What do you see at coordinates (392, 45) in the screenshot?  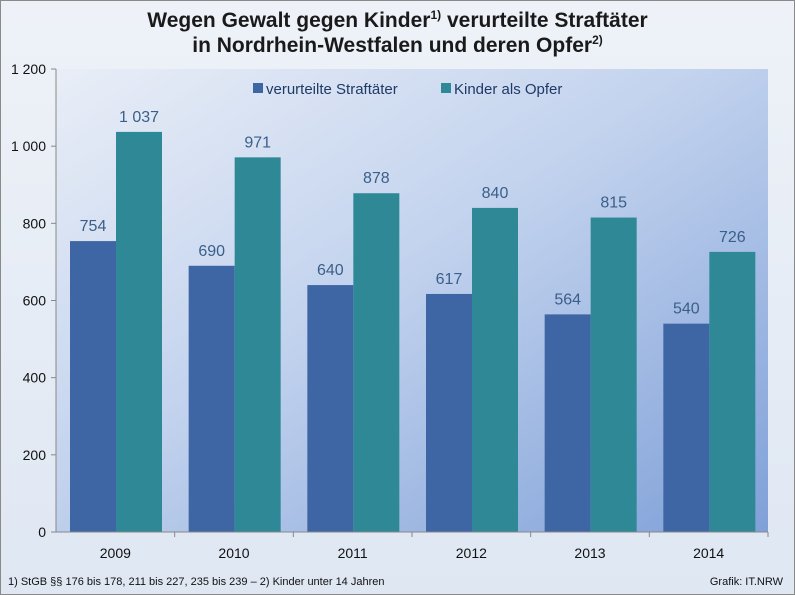 I see `title-line2: in Nordrhein-Westfalen und deren Opfer` at bounding box center [392, 45].